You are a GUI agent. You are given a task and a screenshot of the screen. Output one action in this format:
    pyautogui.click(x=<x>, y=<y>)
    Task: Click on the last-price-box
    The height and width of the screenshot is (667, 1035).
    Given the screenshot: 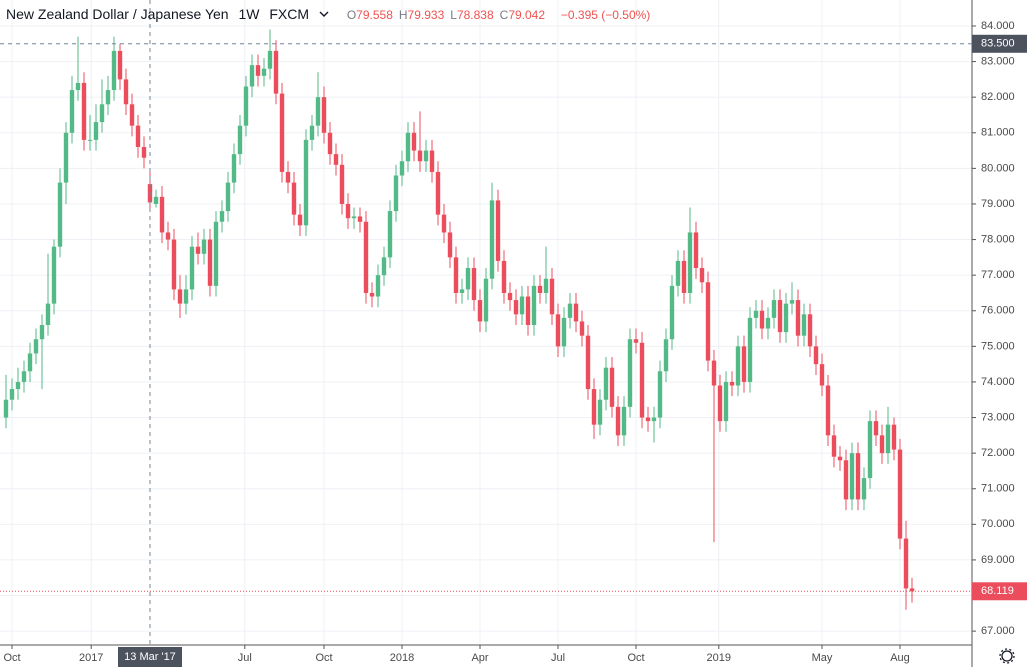 What is the action you would take?
    pyautogui.click(x=999, y=591)
    